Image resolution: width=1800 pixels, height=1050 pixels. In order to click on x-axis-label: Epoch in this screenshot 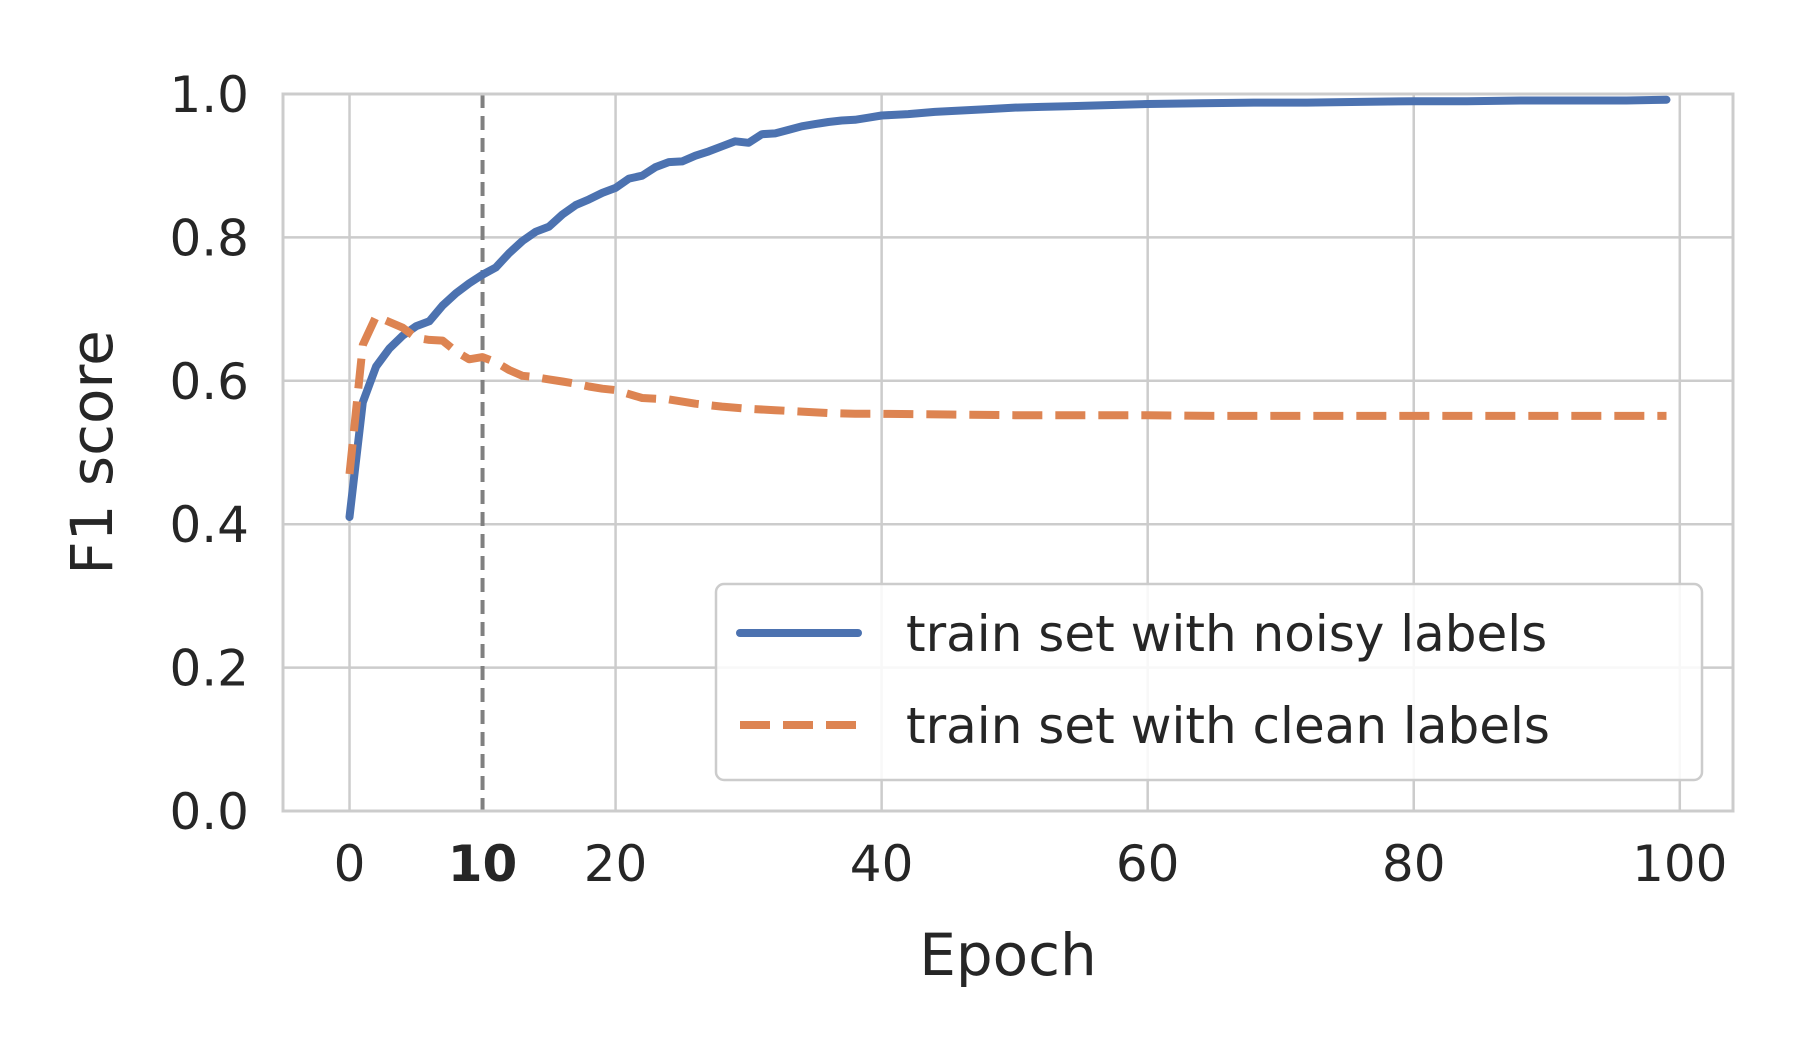, I will do `click(1008, 955)`.